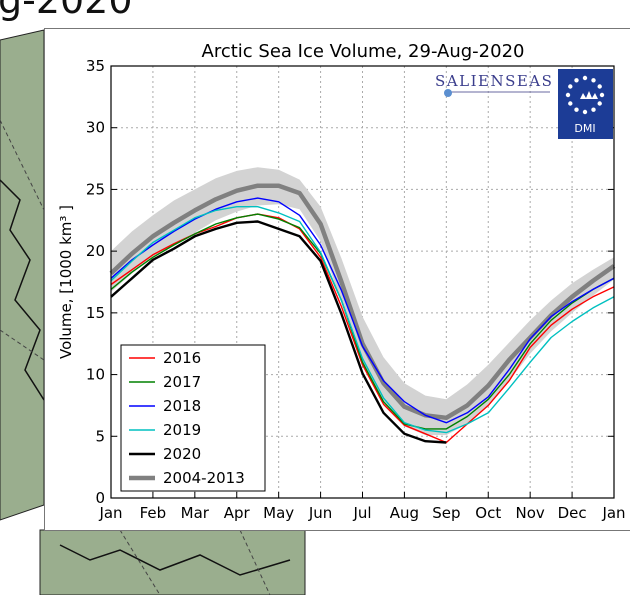 The width and height of the screenshot is (640, 595). What do you see at coordinates (95, 251) in the screenshot?
I see `y-tick-label-20: 20` at bounding box center [95, 251].